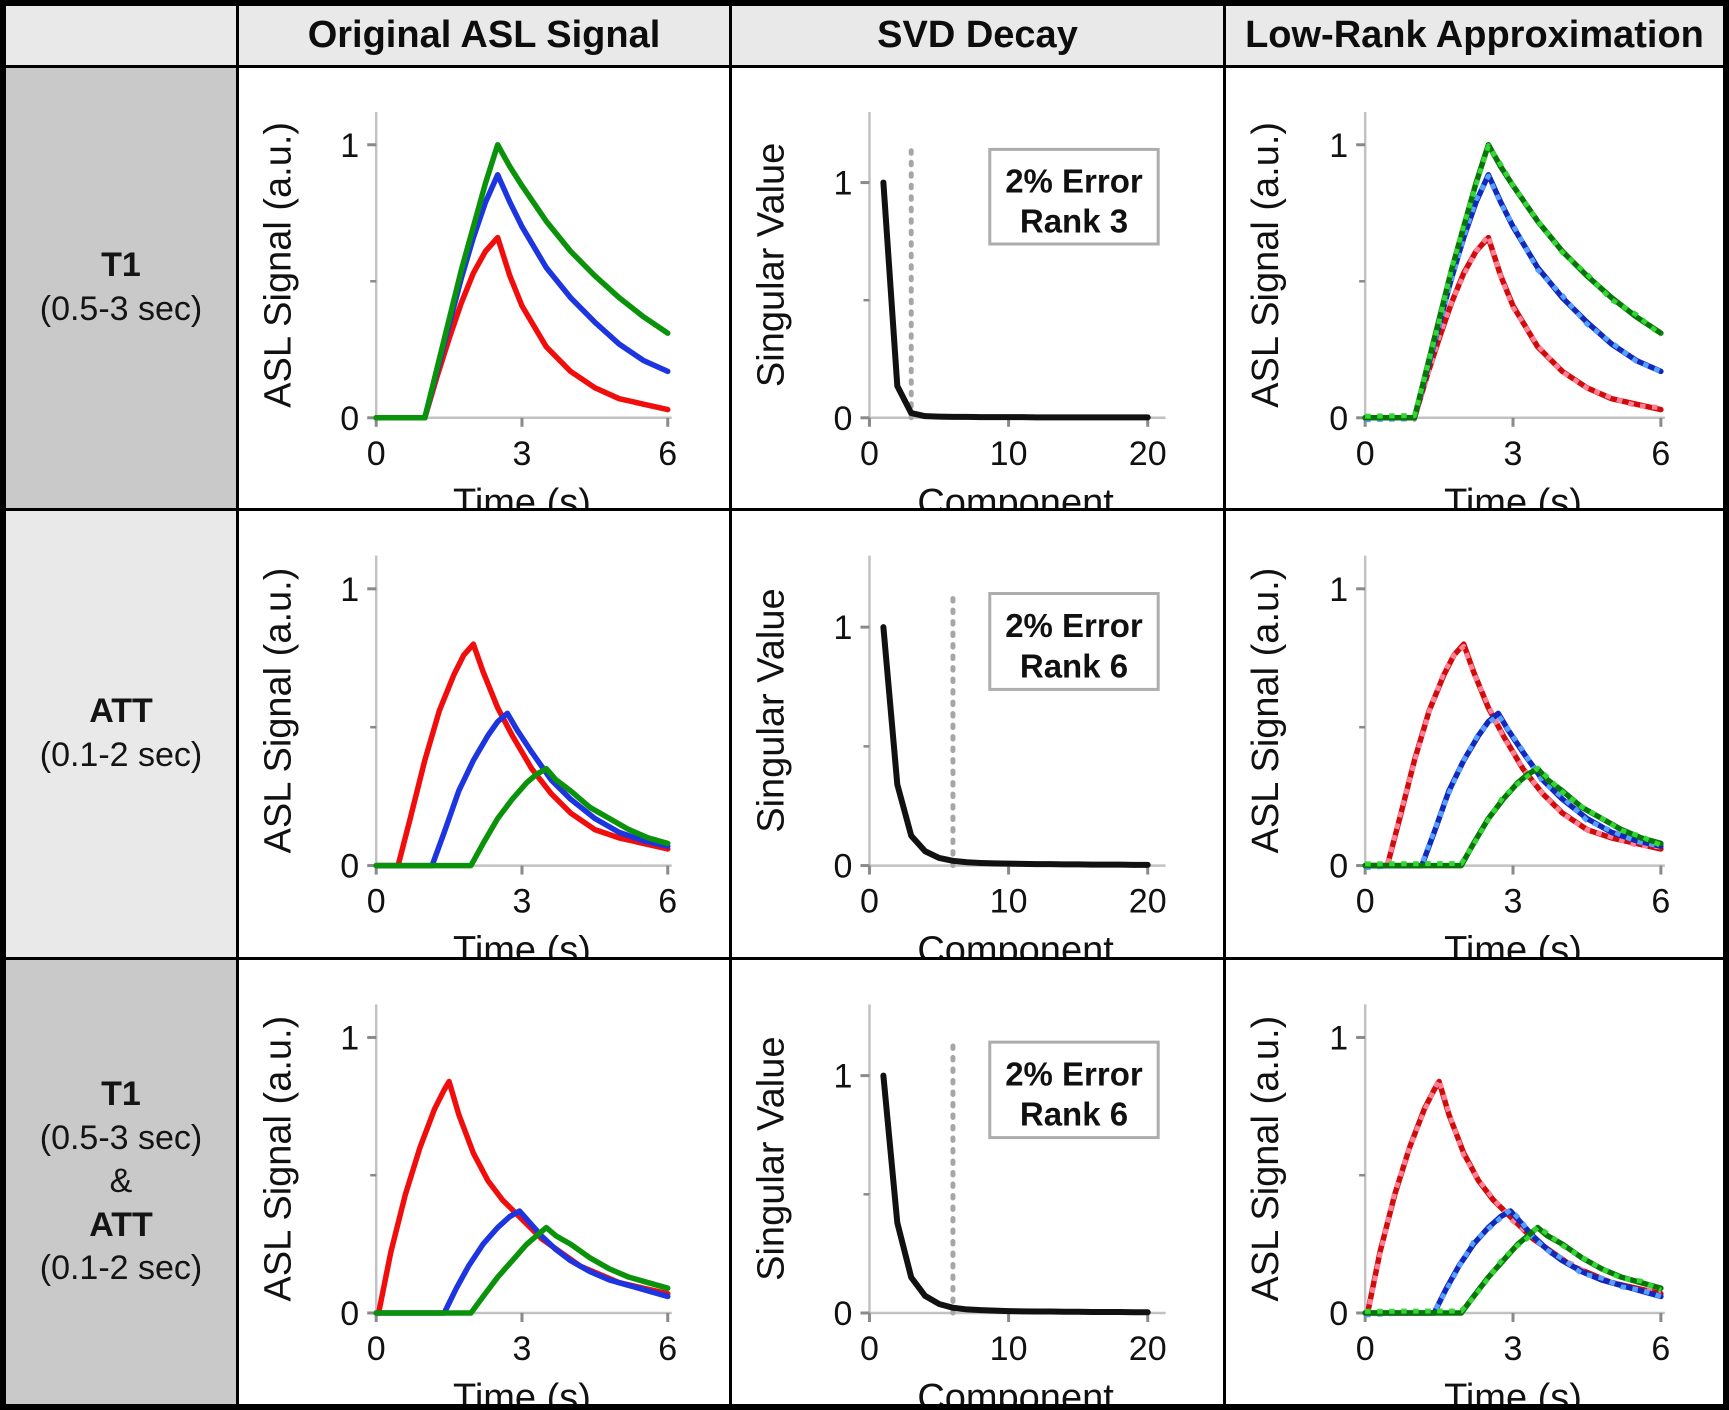 The height and width of the screenshot is (1410, 1729). I want to click on plot-svg-r3-lowrank: 0 3 6 0 1 Time (s) ASL Signal (a.u.), so click(1457, 1204).